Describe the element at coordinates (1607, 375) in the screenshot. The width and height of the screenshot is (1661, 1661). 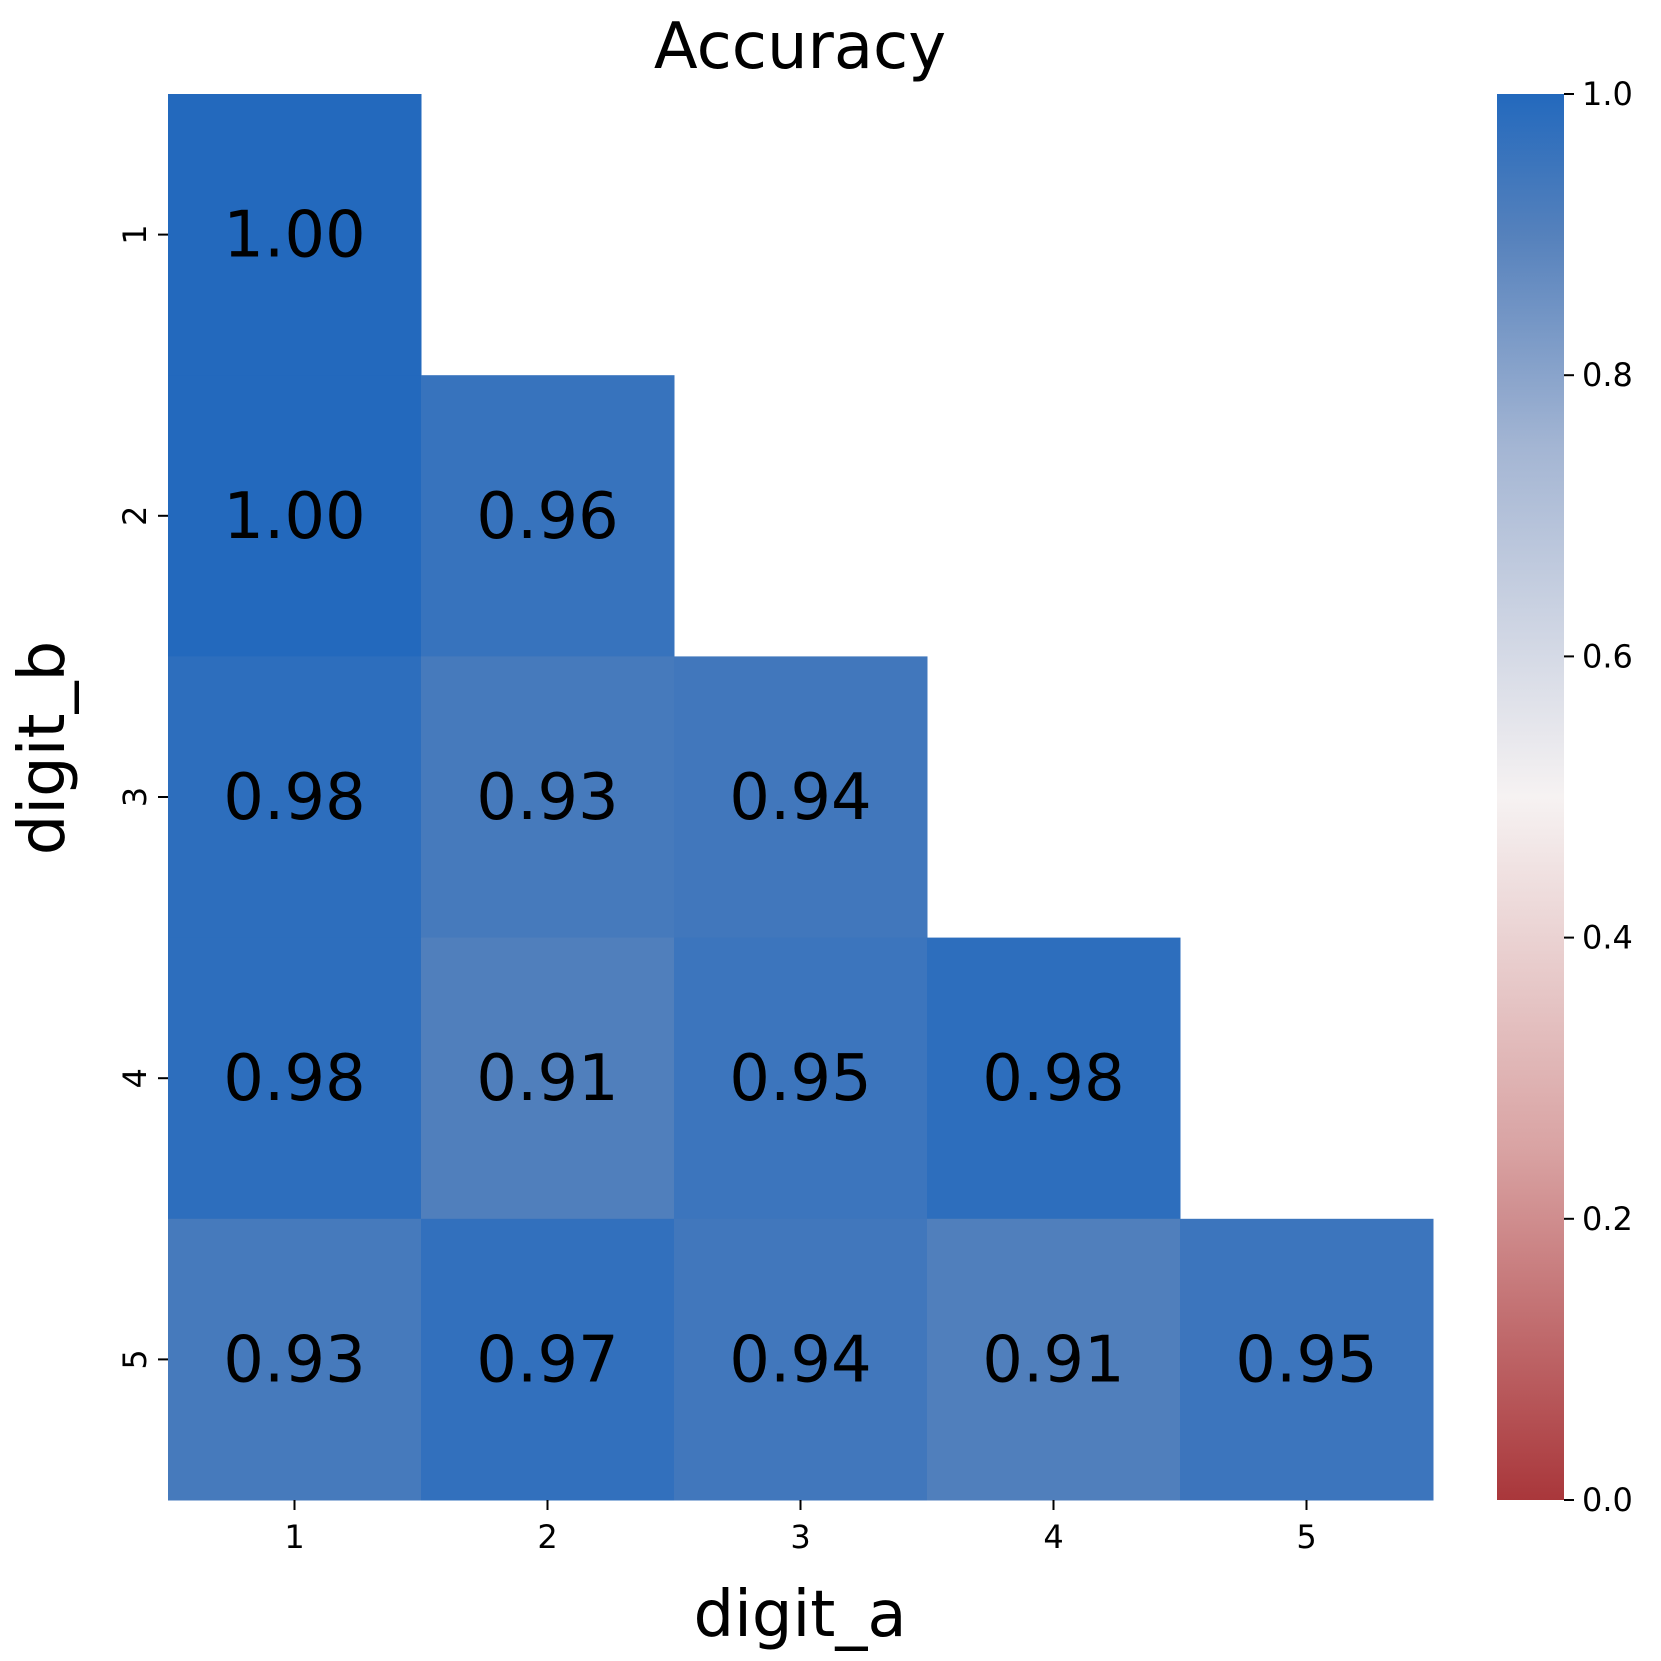
I see `colorbar-tick-label: 0.8` at that location.